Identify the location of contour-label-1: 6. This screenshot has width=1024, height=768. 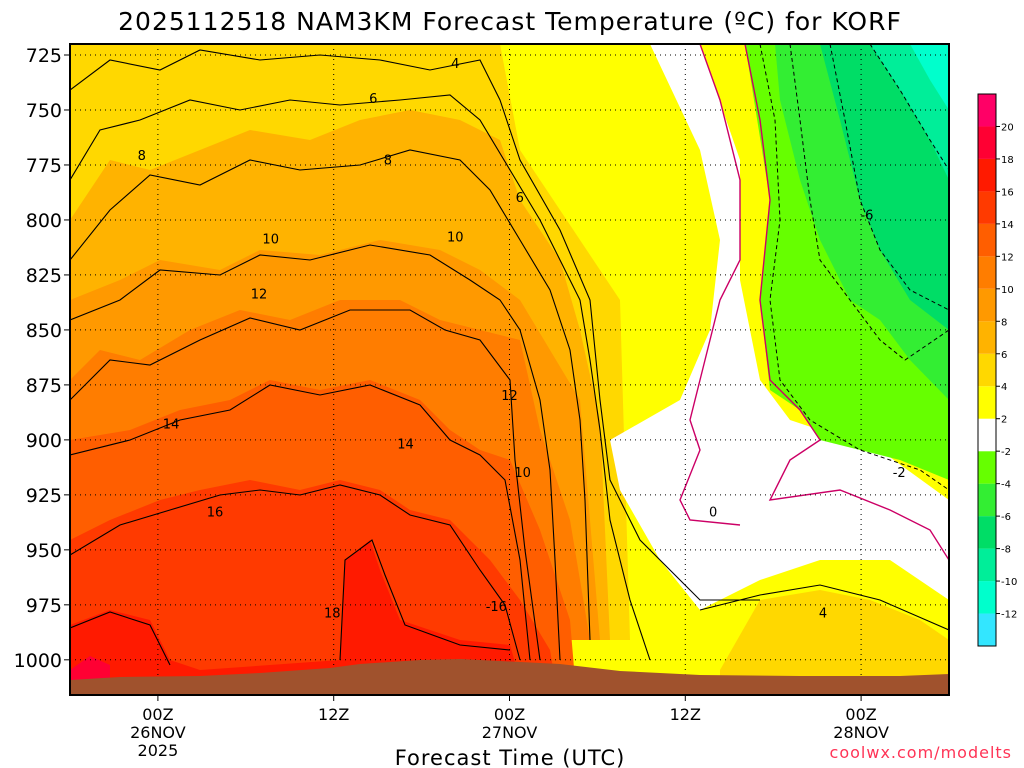
(373, 99).